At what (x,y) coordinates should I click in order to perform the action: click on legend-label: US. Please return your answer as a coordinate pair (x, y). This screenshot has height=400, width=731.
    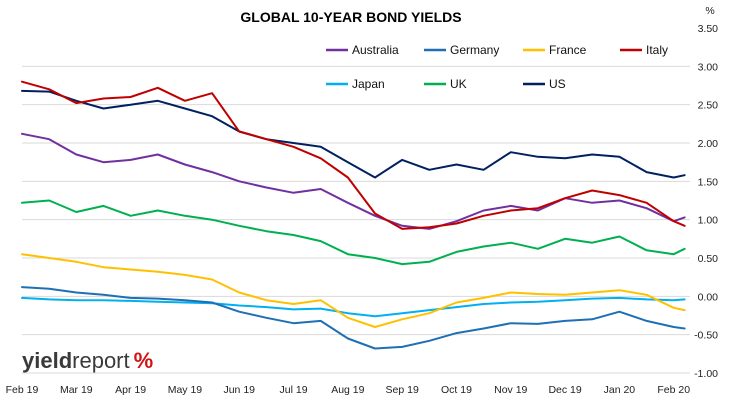
    Looking at the image, I should click on (557, 84).